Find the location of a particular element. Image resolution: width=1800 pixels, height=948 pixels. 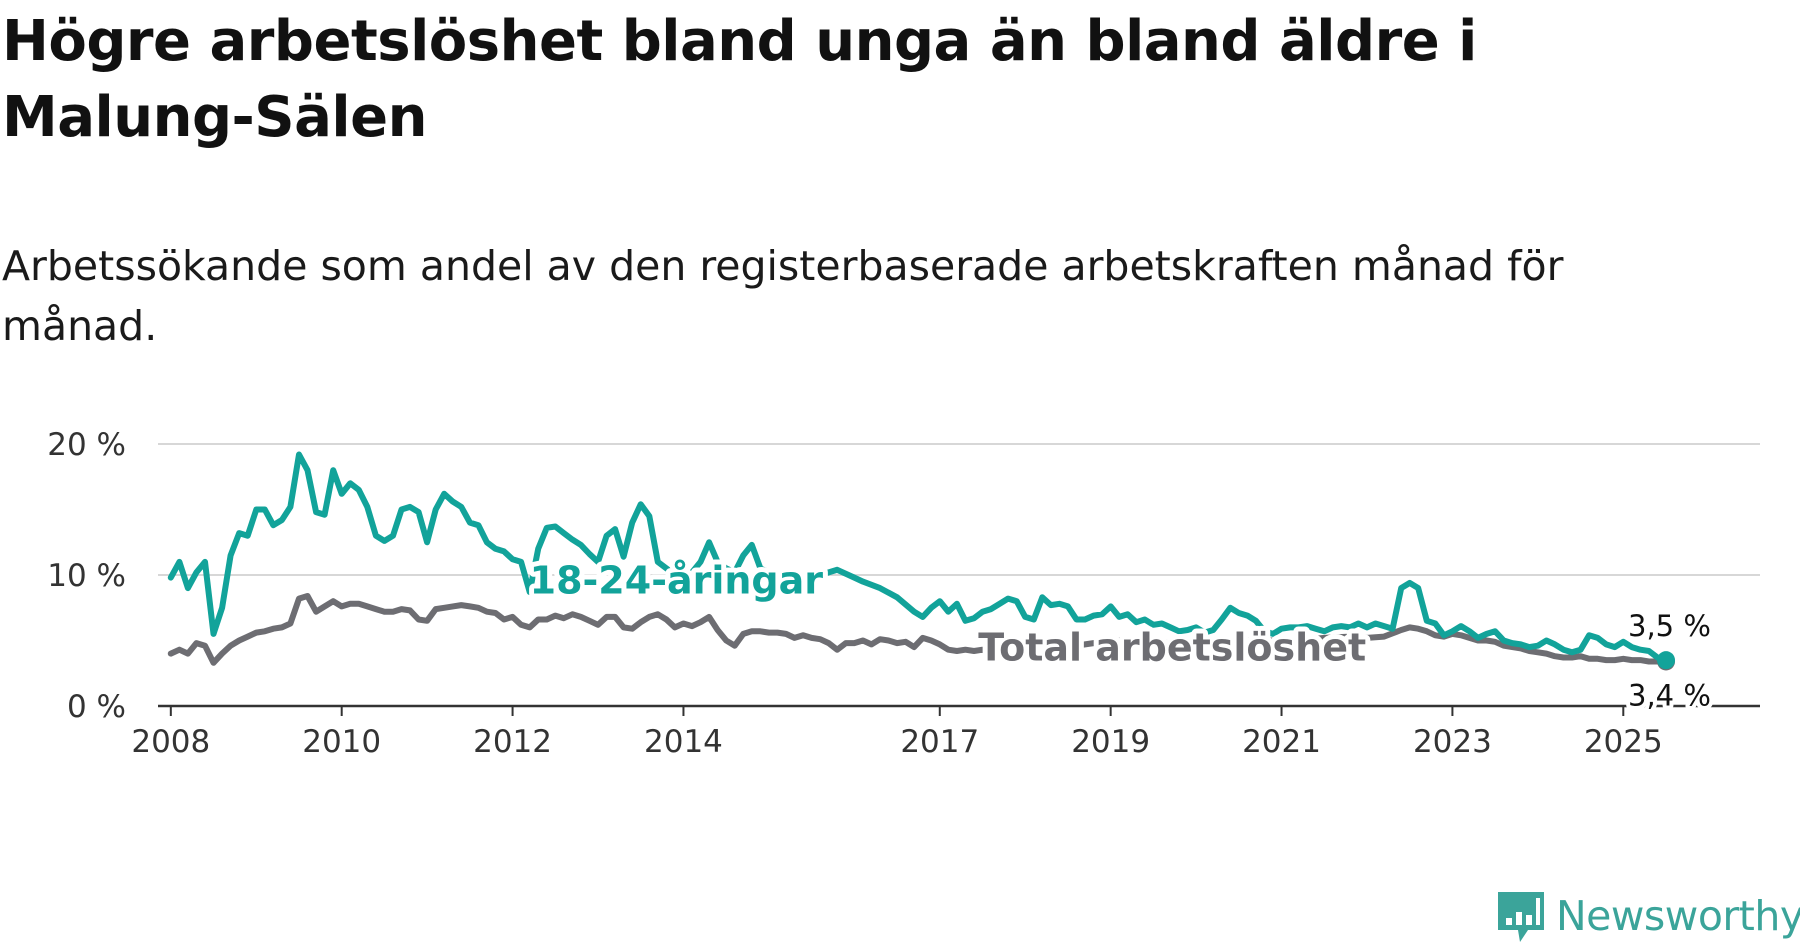

y-axis: 0 % 10 % 20 % is located at coordinates (86, 576).